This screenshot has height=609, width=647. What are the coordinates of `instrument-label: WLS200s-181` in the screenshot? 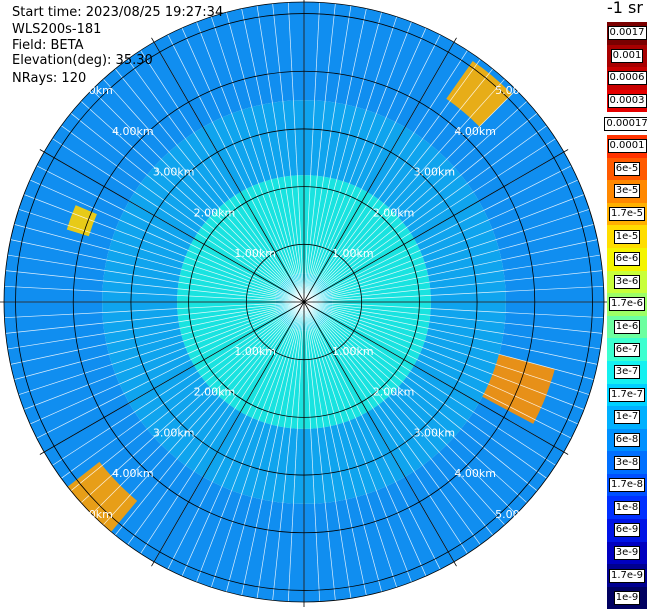 It's located at (57, 29).